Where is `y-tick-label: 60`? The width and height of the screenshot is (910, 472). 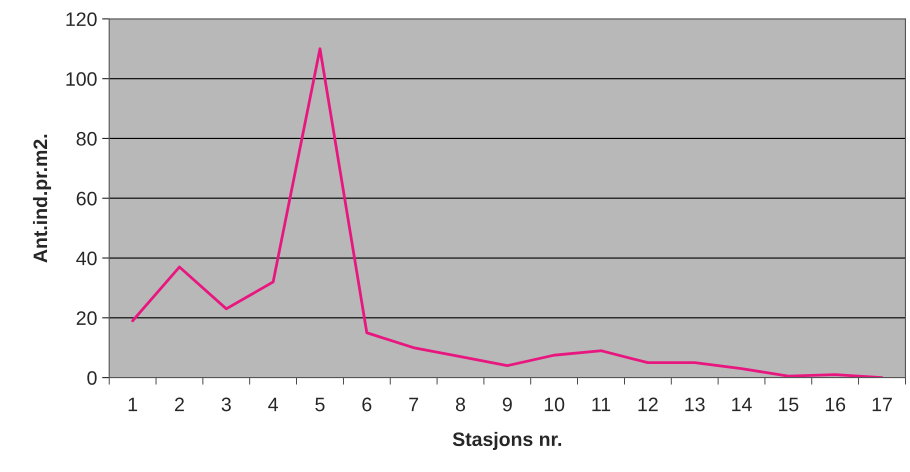
y-tick-label: 60 is located at coordinates (86, 199).